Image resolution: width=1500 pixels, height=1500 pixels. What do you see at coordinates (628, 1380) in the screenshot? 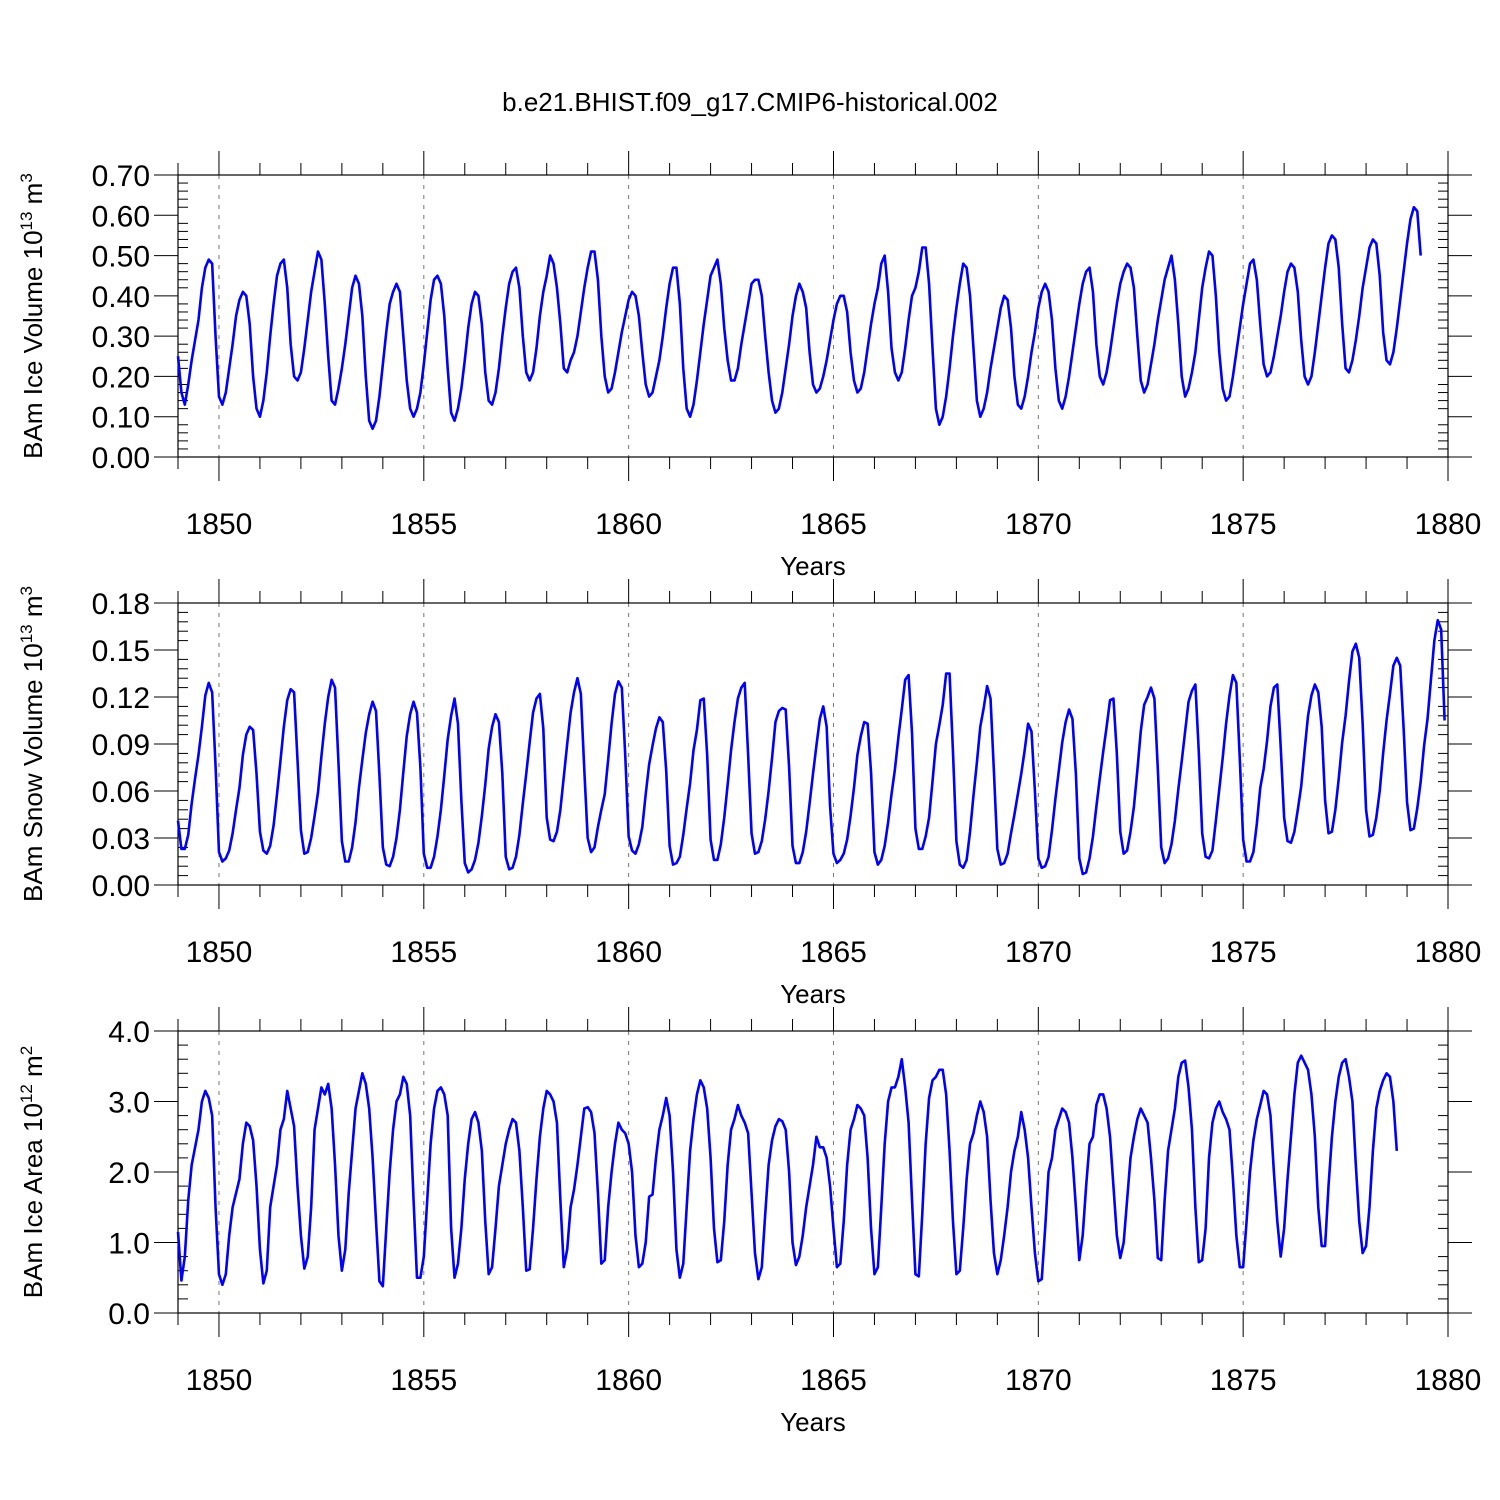
I see `ice-area-xtick-label: 1860` at bounding box center [628, 1380].